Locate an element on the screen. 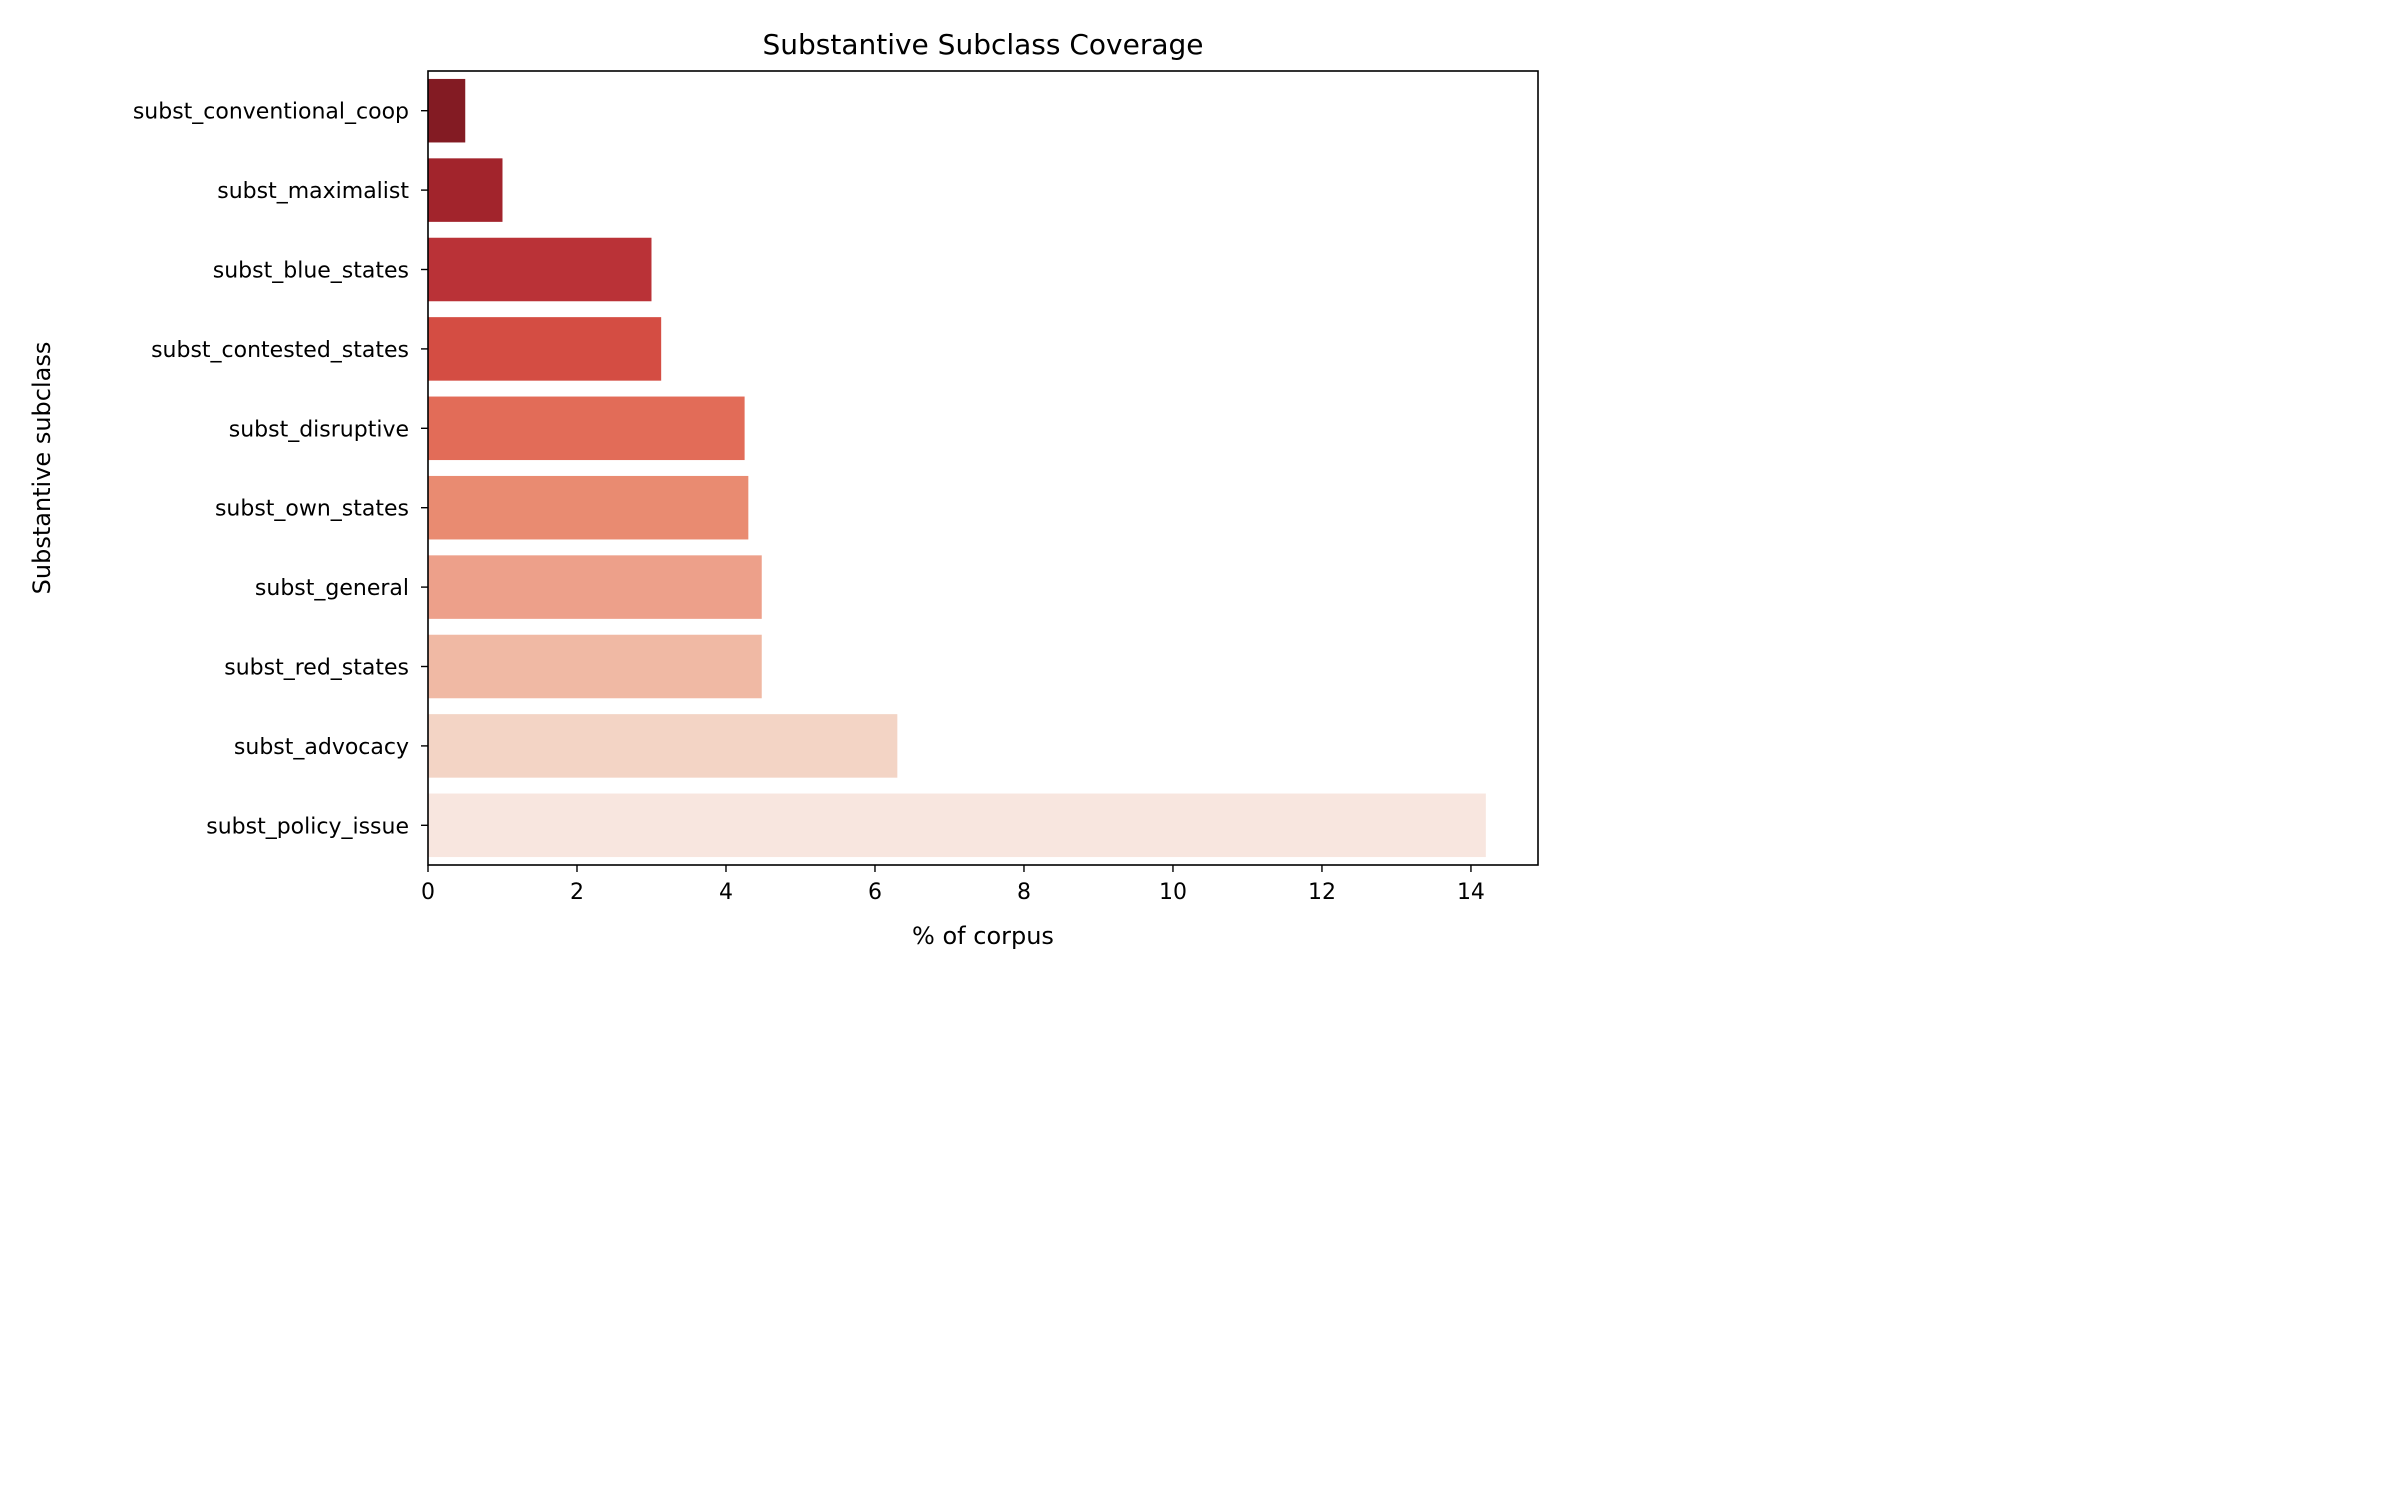  y-tick-label: subst_own_states is located at coordinates (312, 509).